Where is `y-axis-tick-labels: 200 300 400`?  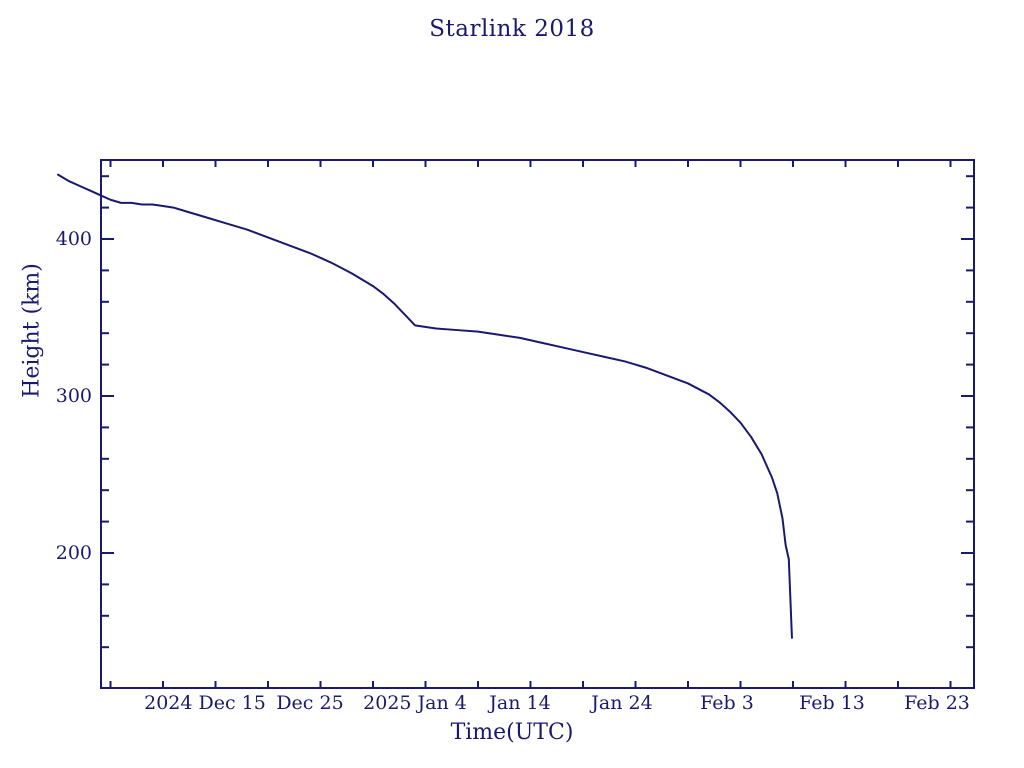
y-axis-tick-labels: 200 300 400 is located at coordinates (60, 384).